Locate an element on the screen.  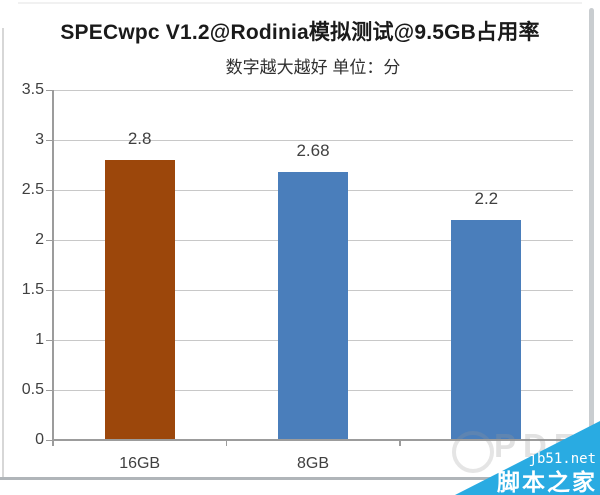
y-axis-line is located at coordinates (53, 268).